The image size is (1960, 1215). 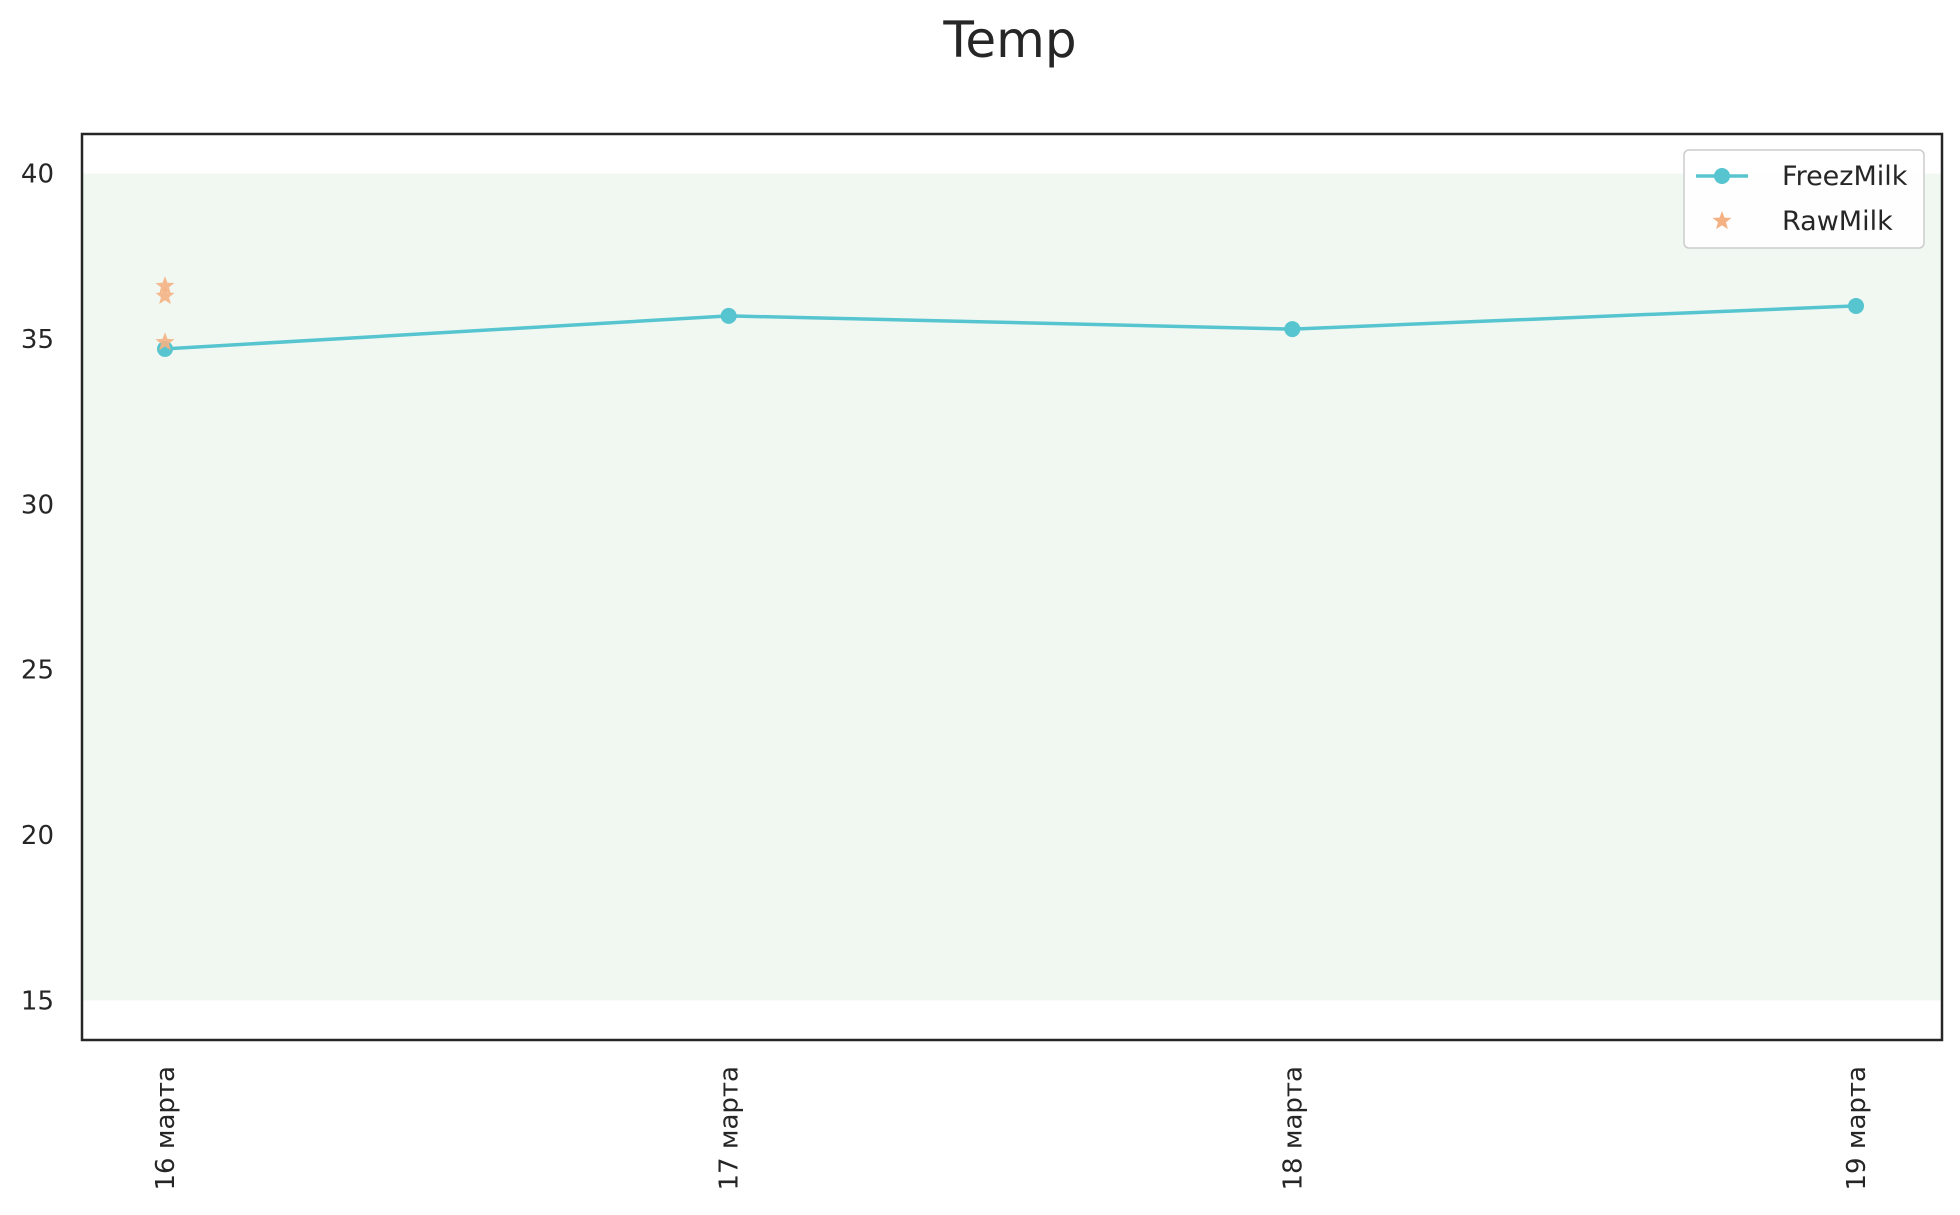 I want to click on plot-series, so click(x=1009, y=316).